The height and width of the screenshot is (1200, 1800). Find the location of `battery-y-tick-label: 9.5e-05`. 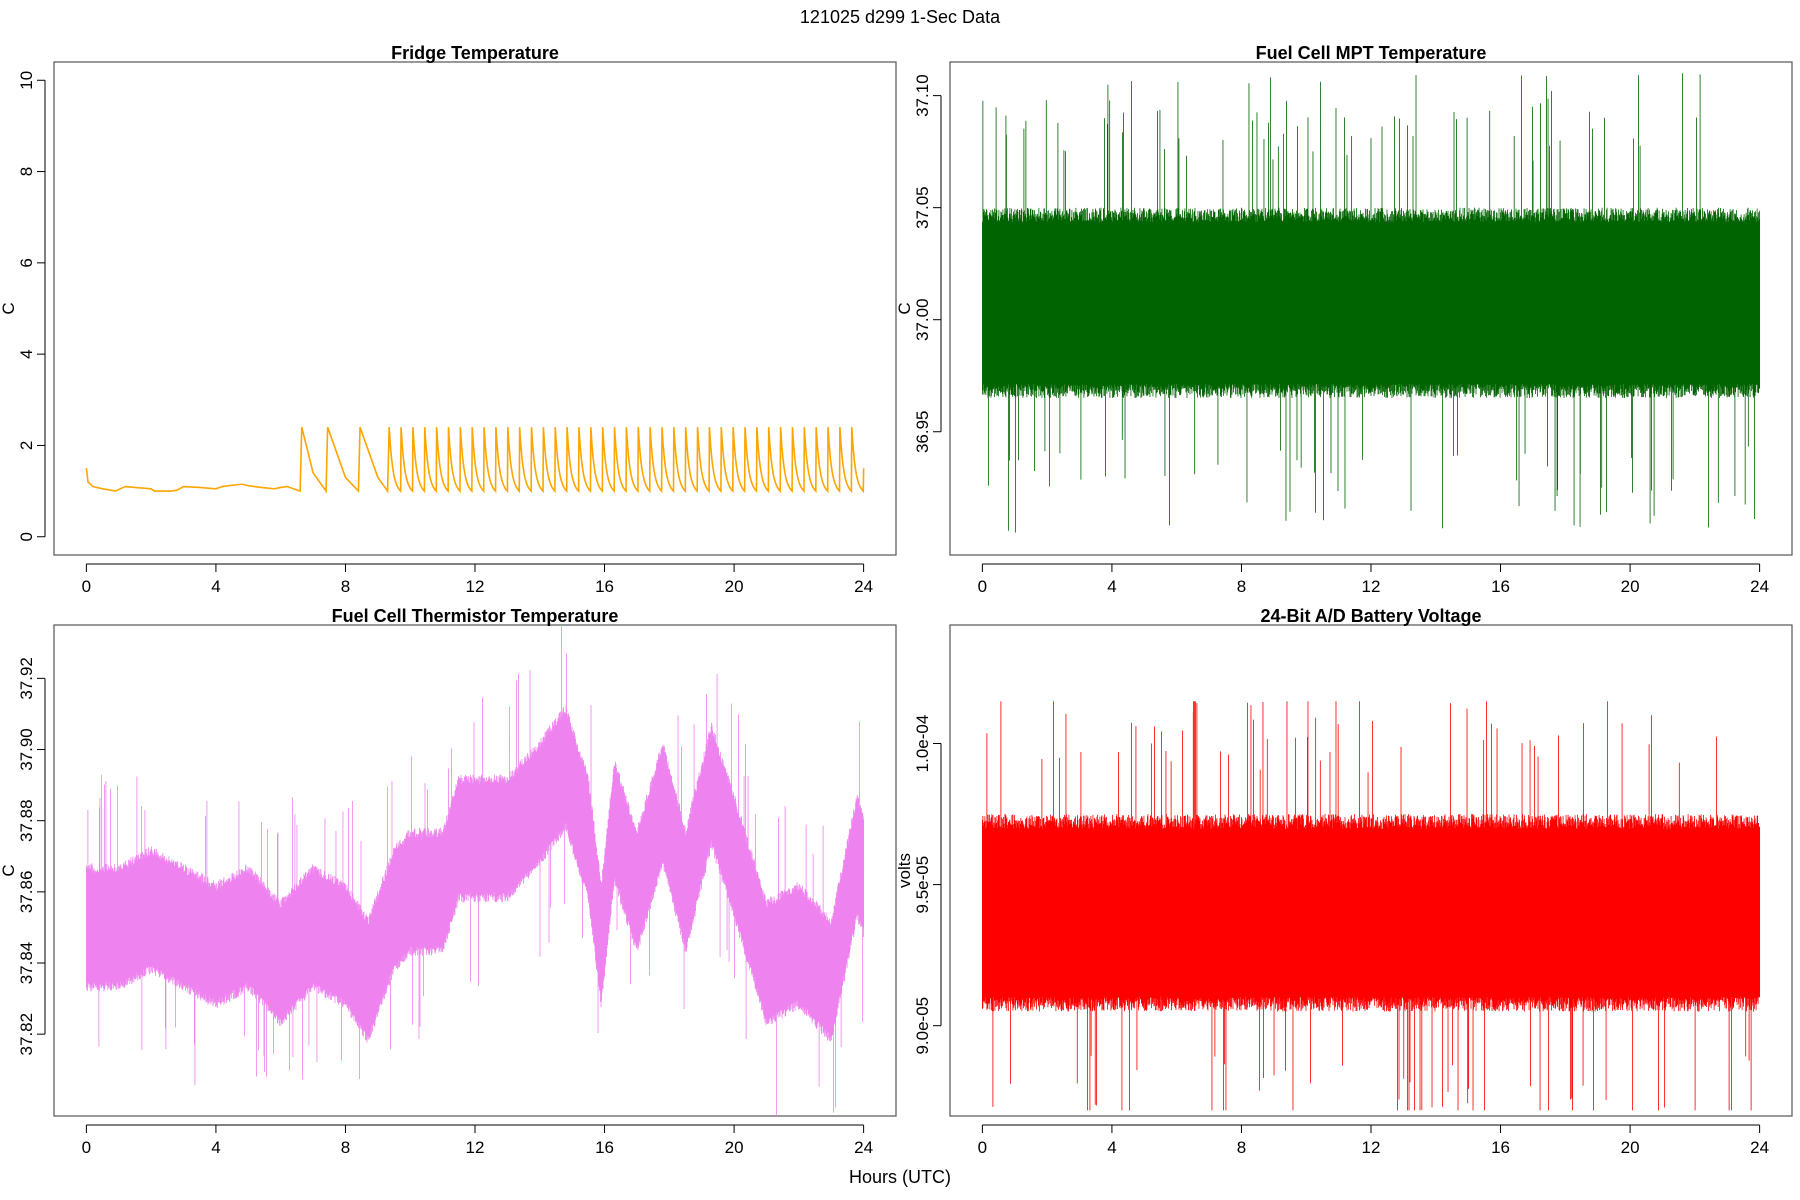

battery-y-tick-label: 9.5e-05 is located at coordinates (922, 885).